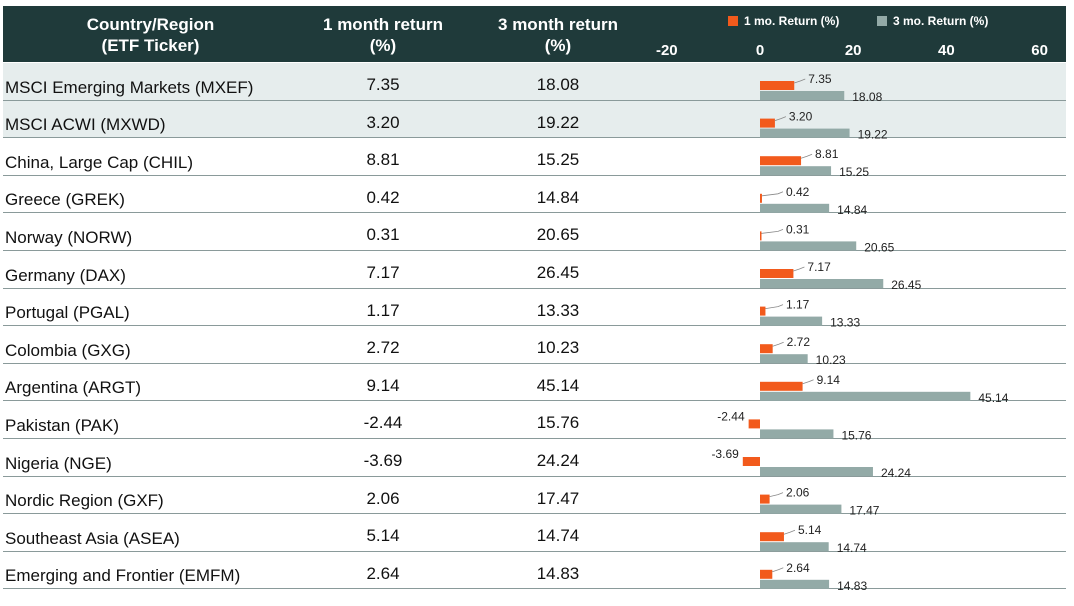  I want to click on table-row: Emerging and Frontier (EMFM) 2.64 14.83, so click(534, 571).